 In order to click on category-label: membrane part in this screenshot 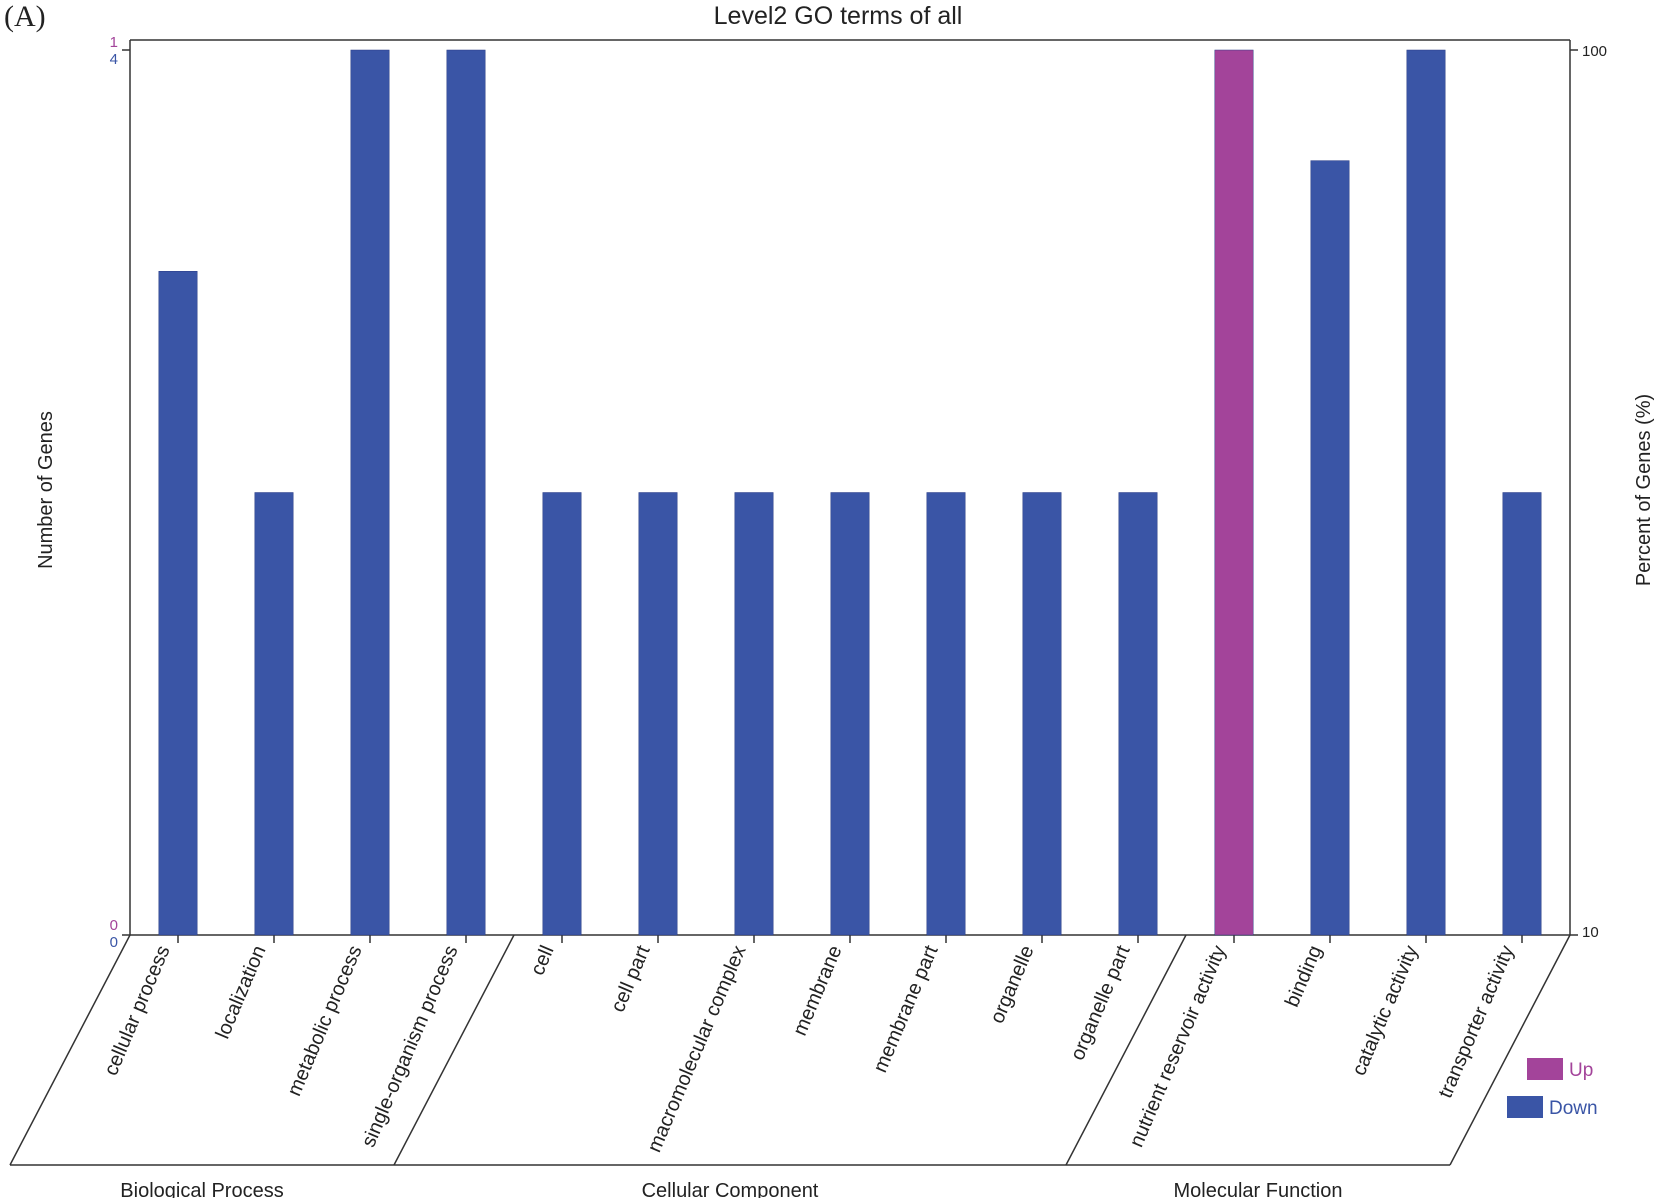, I will do `click(905, 1009)`.